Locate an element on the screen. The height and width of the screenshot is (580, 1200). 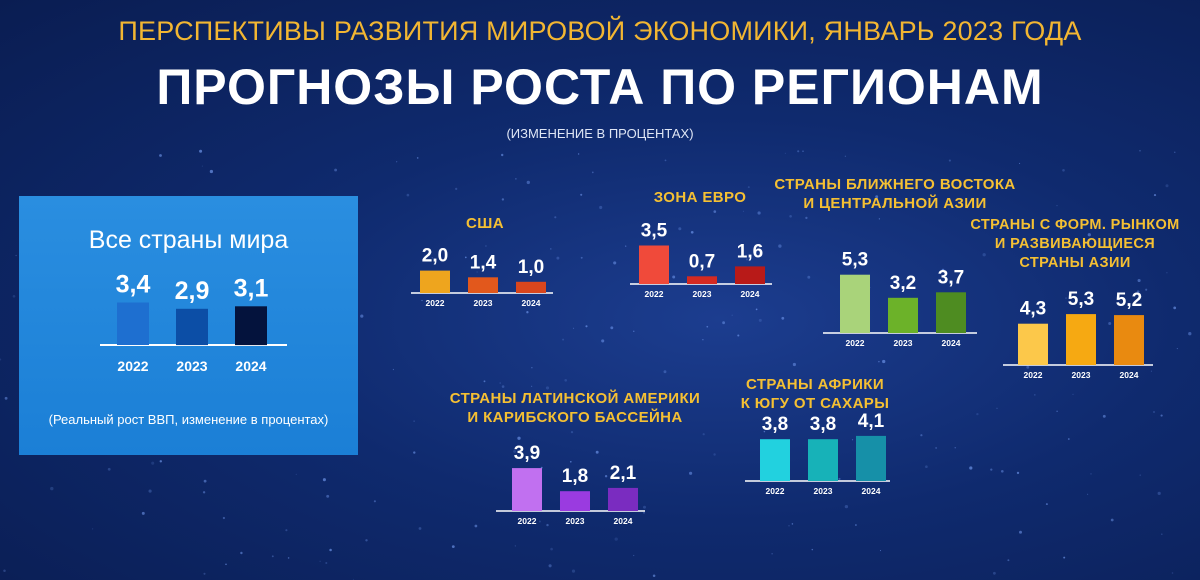
mideast-value-label-2023: 3,2 is located at coordinates (903, 283).